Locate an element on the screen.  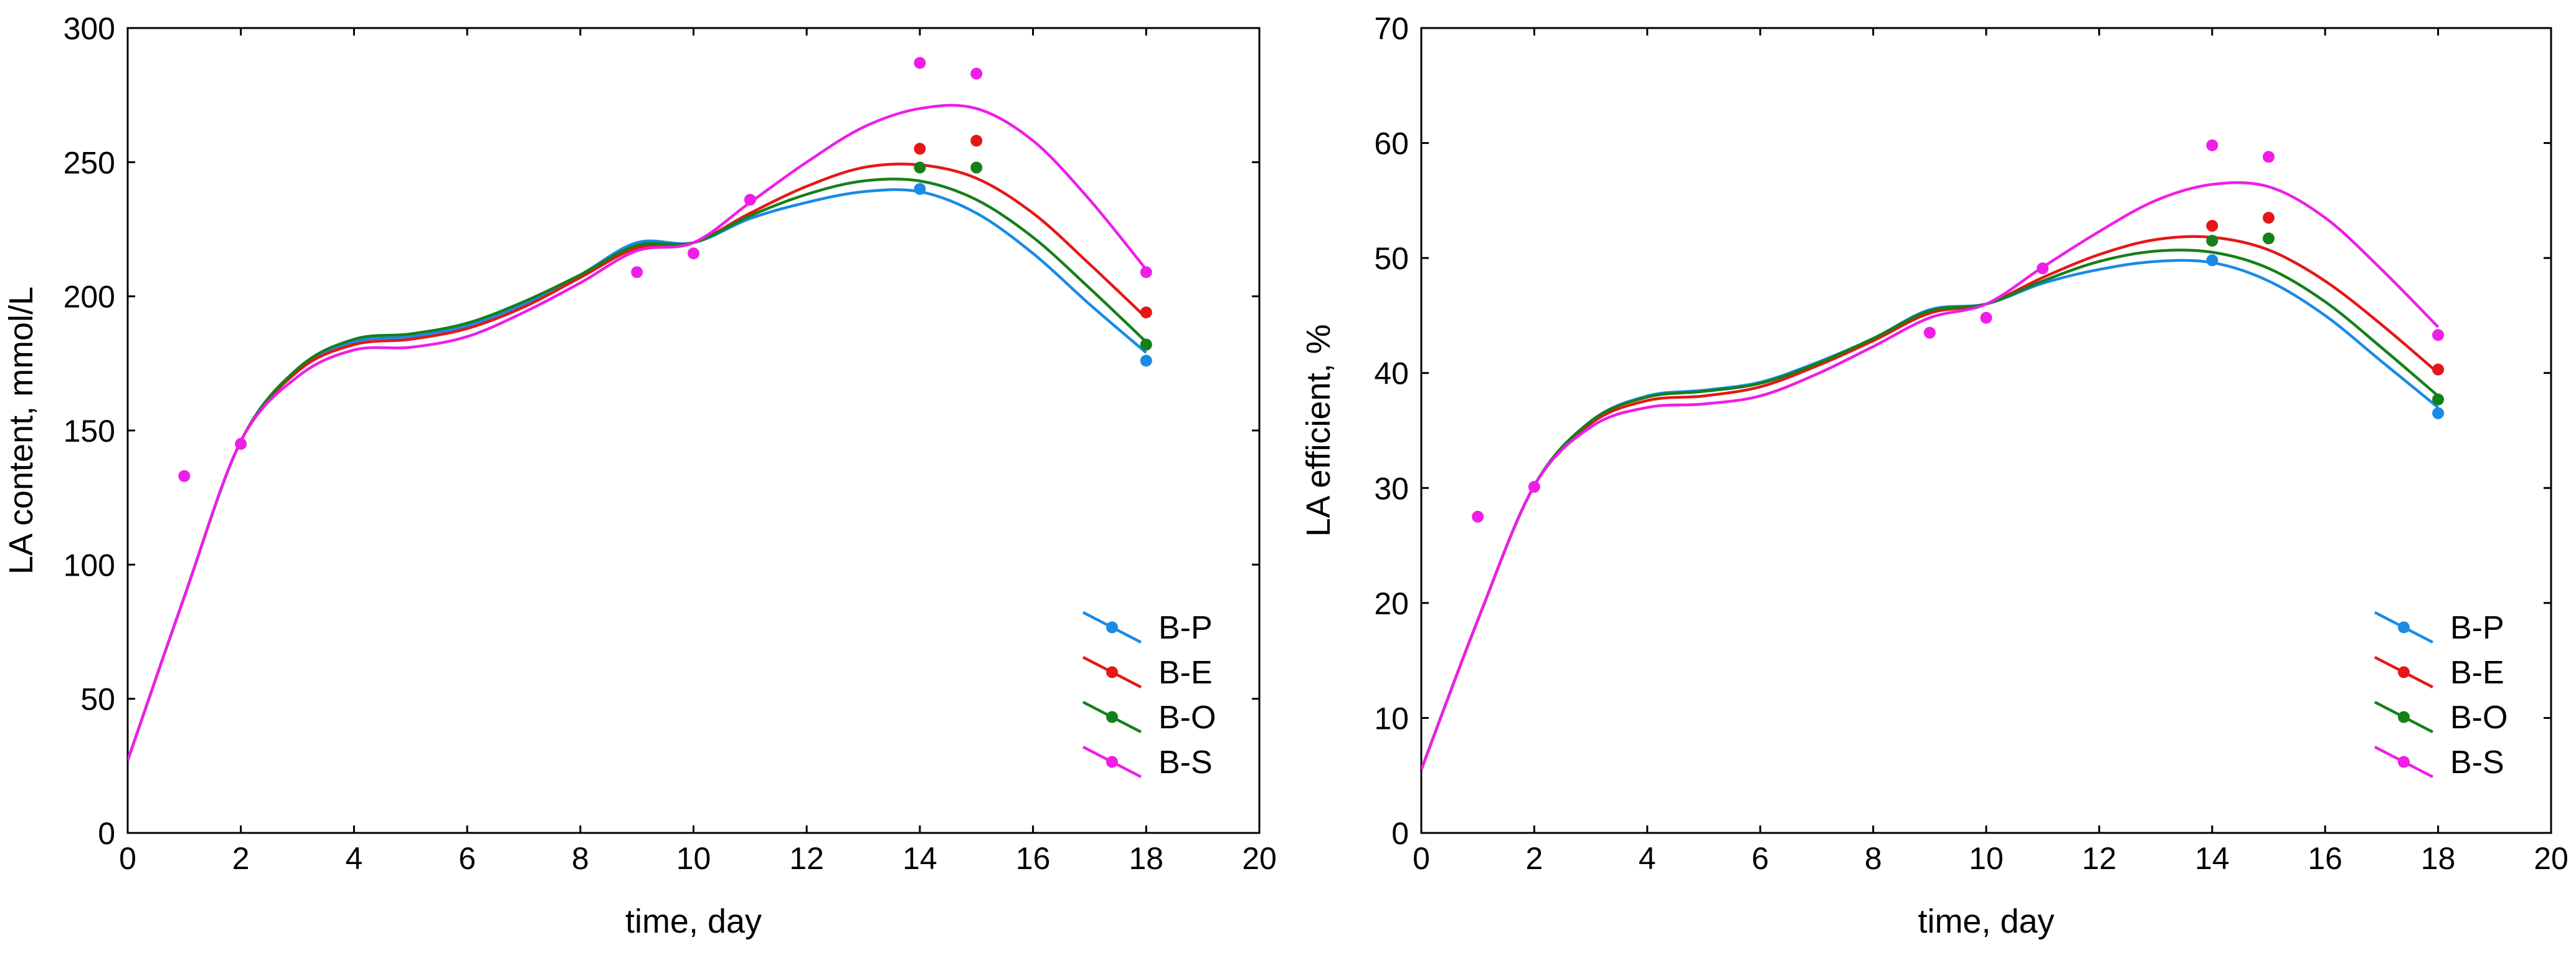
y-tick-label: 200 is located at coordinates (90, 297).